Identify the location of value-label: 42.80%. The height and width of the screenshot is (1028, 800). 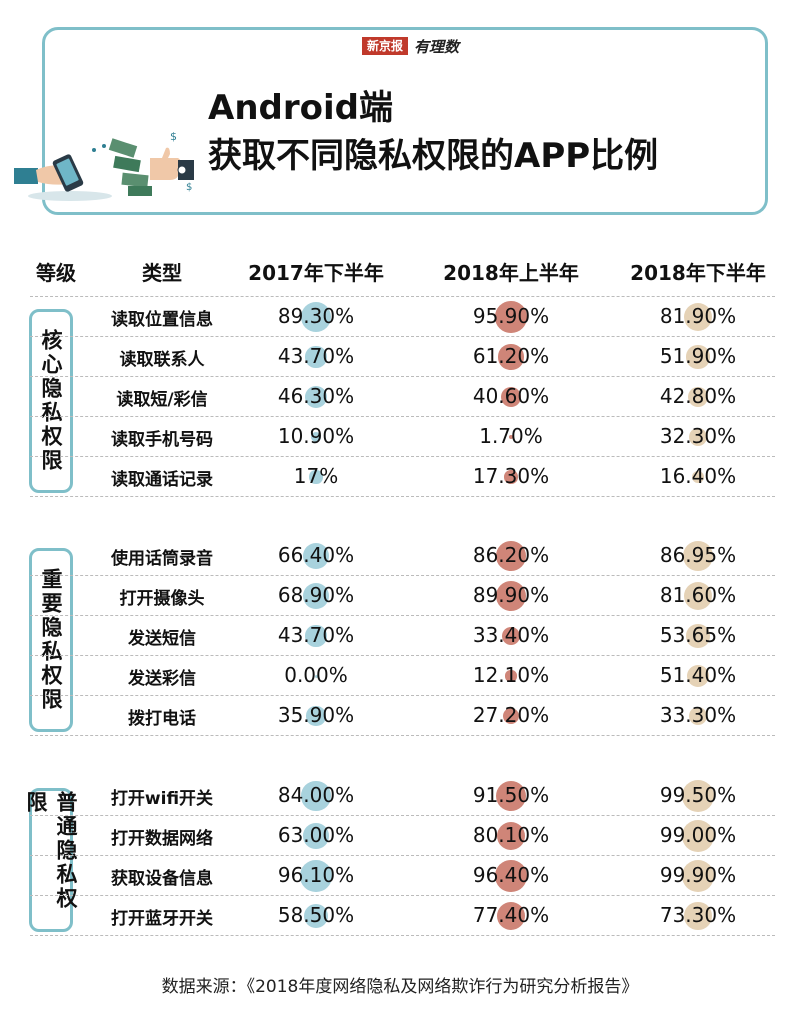
(698, 396).